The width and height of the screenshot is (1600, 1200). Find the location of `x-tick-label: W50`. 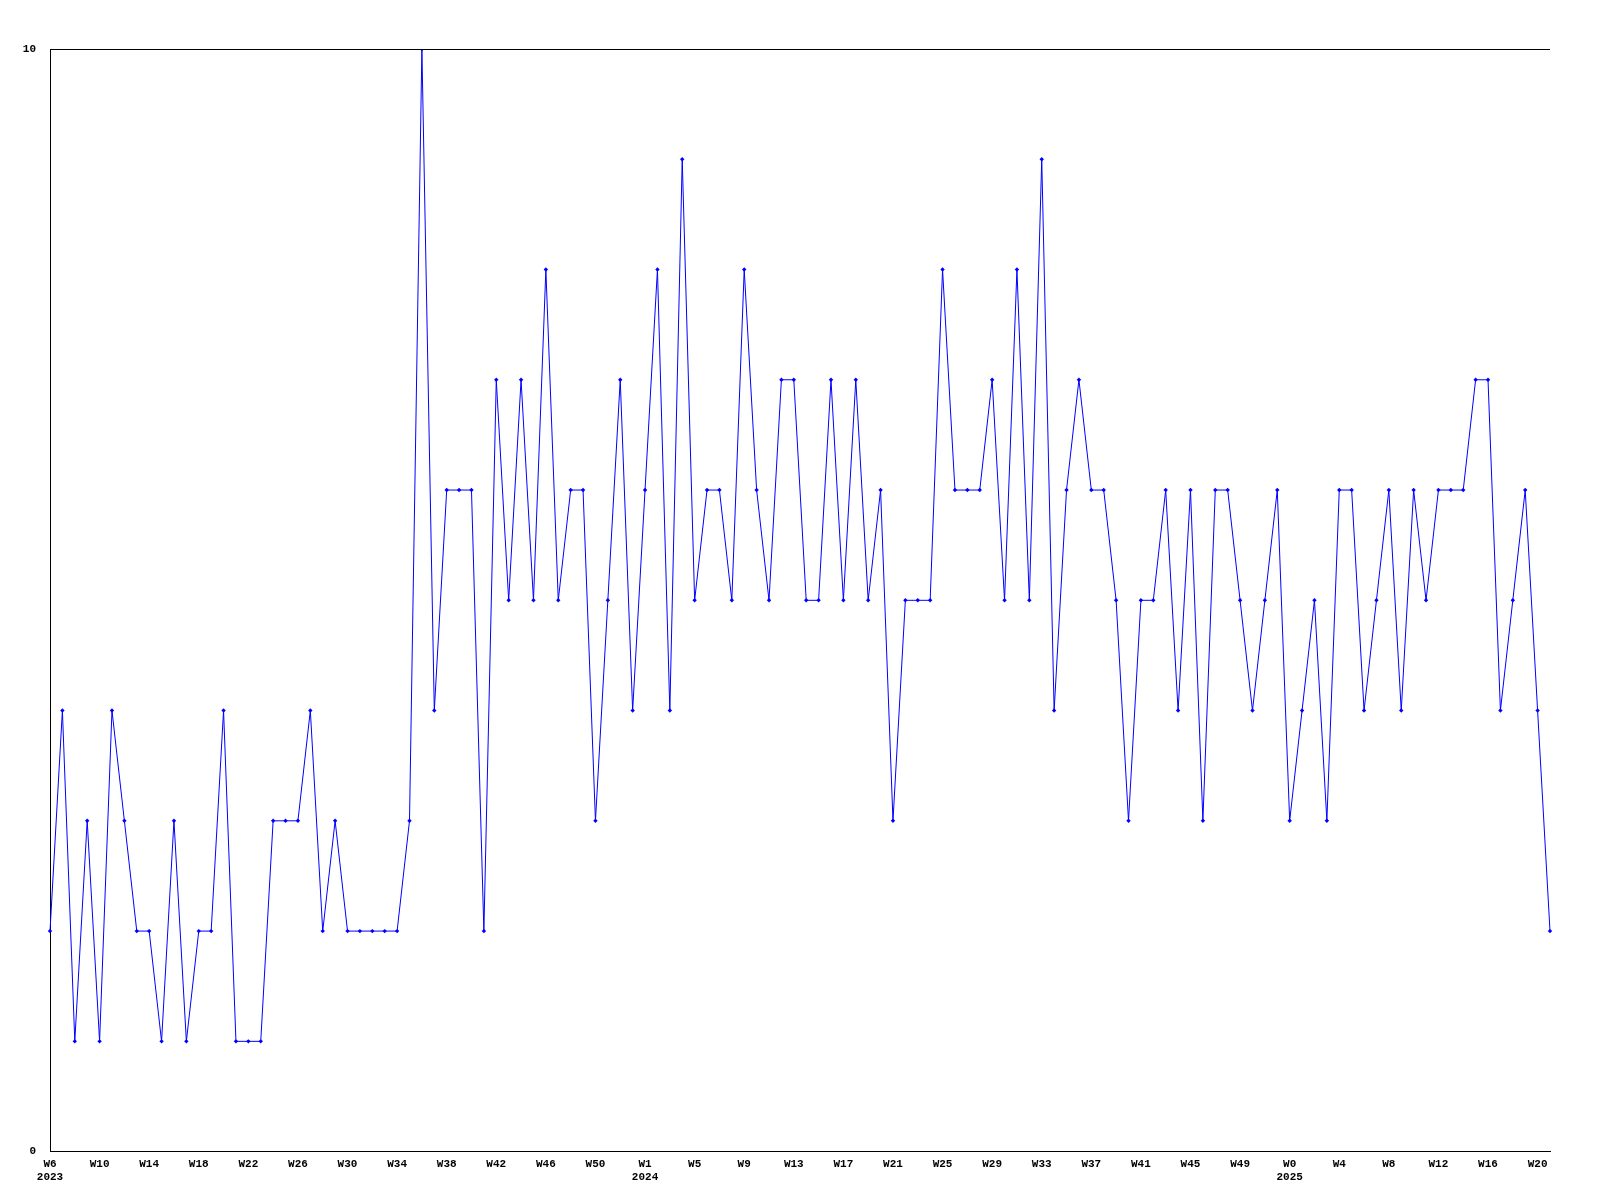

x-tick-label: W50 is located at coordinates (595, 1163).